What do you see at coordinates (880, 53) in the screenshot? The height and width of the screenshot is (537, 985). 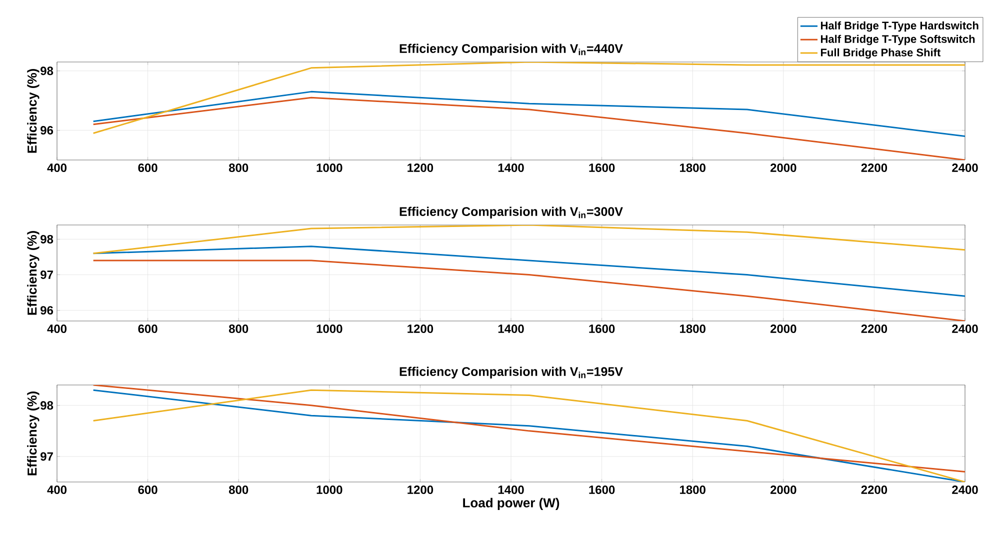 I see `legend-label: Full Bridge Phase Shift` at bounding box center [880, 53].